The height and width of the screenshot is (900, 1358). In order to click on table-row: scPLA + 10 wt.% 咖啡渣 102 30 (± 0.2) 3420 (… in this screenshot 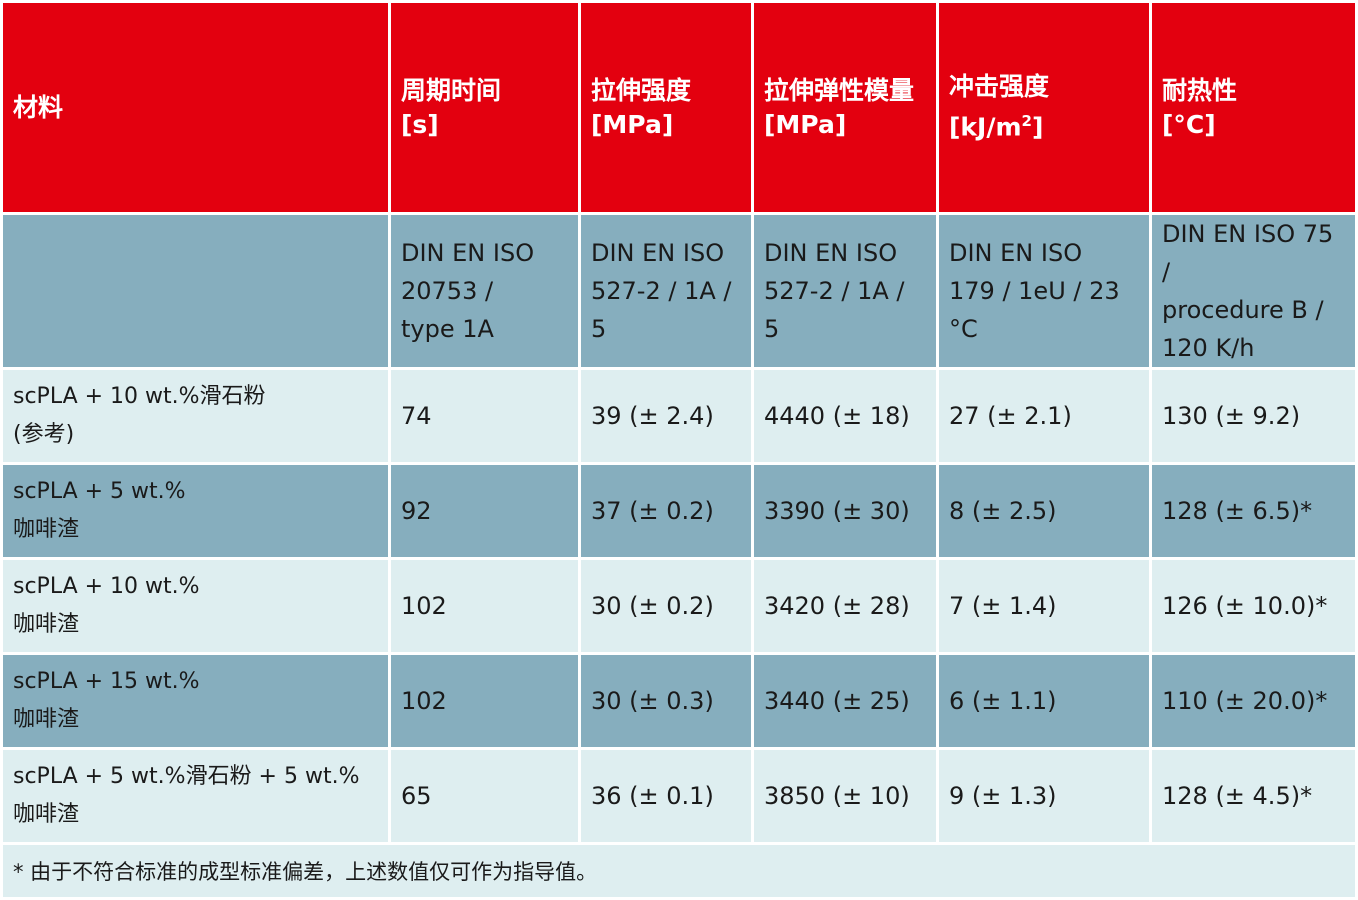, I will do `click(679, 606)`.